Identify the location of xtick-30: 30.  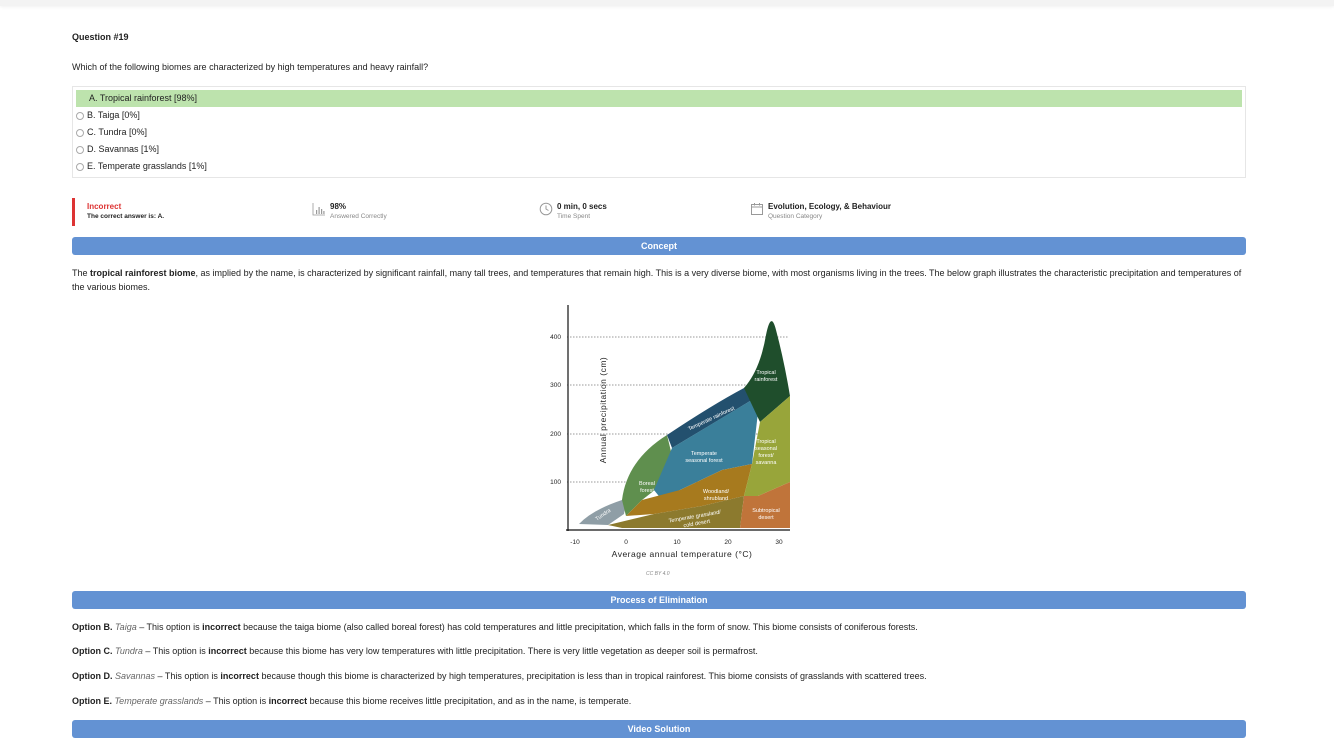
(779, 542).